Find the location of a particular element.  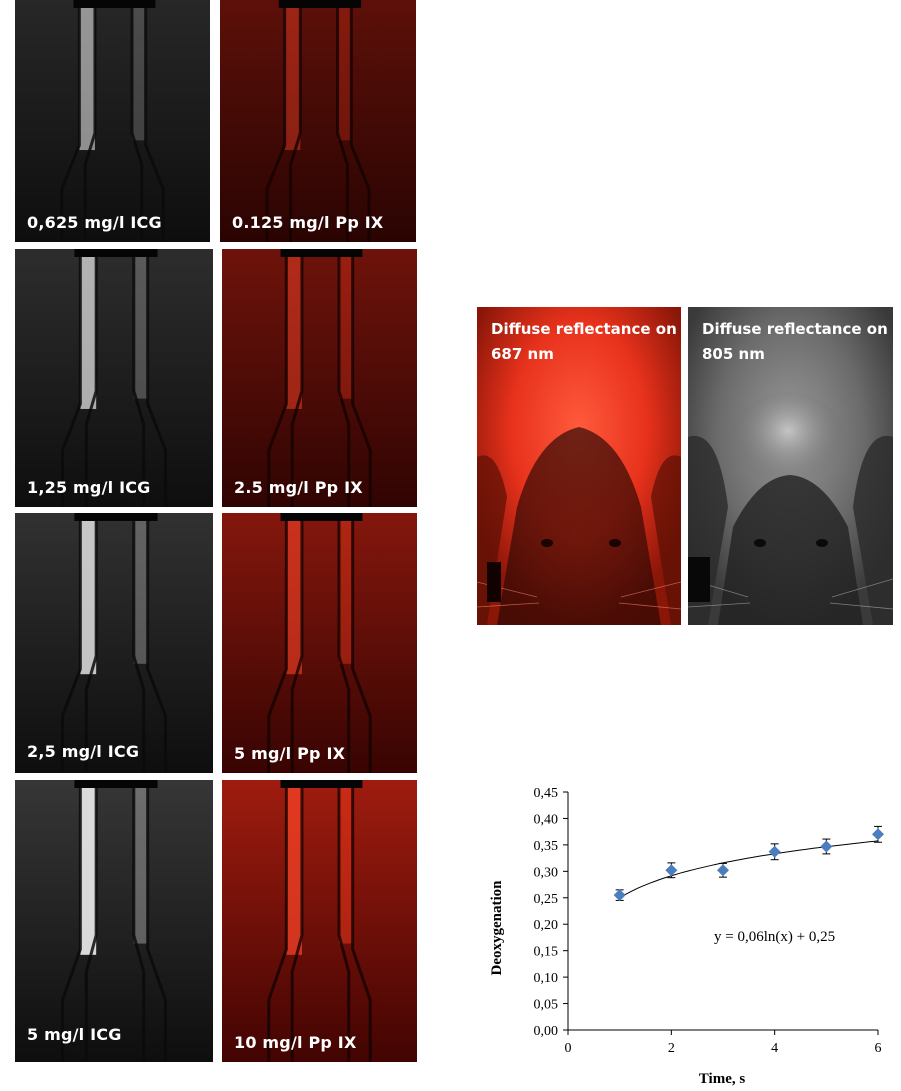

panel-caption: 0,625 mg/l ICG is located at coordinates (94, 222).